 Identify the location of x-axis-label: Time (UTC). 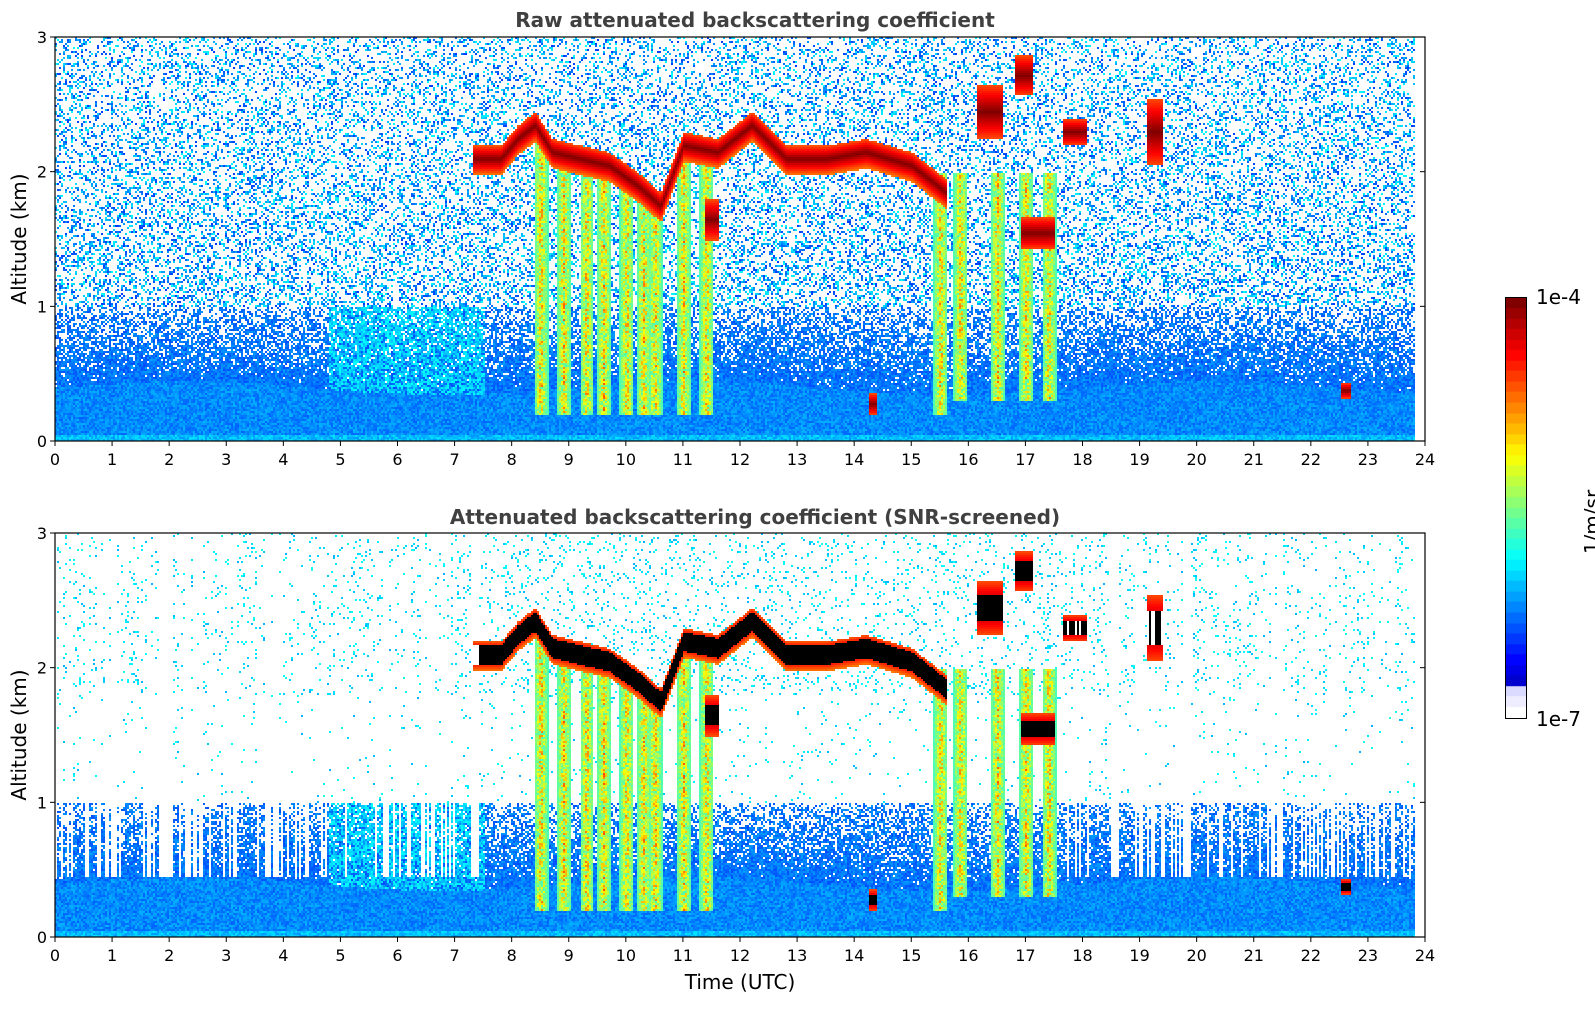
(740, 982).